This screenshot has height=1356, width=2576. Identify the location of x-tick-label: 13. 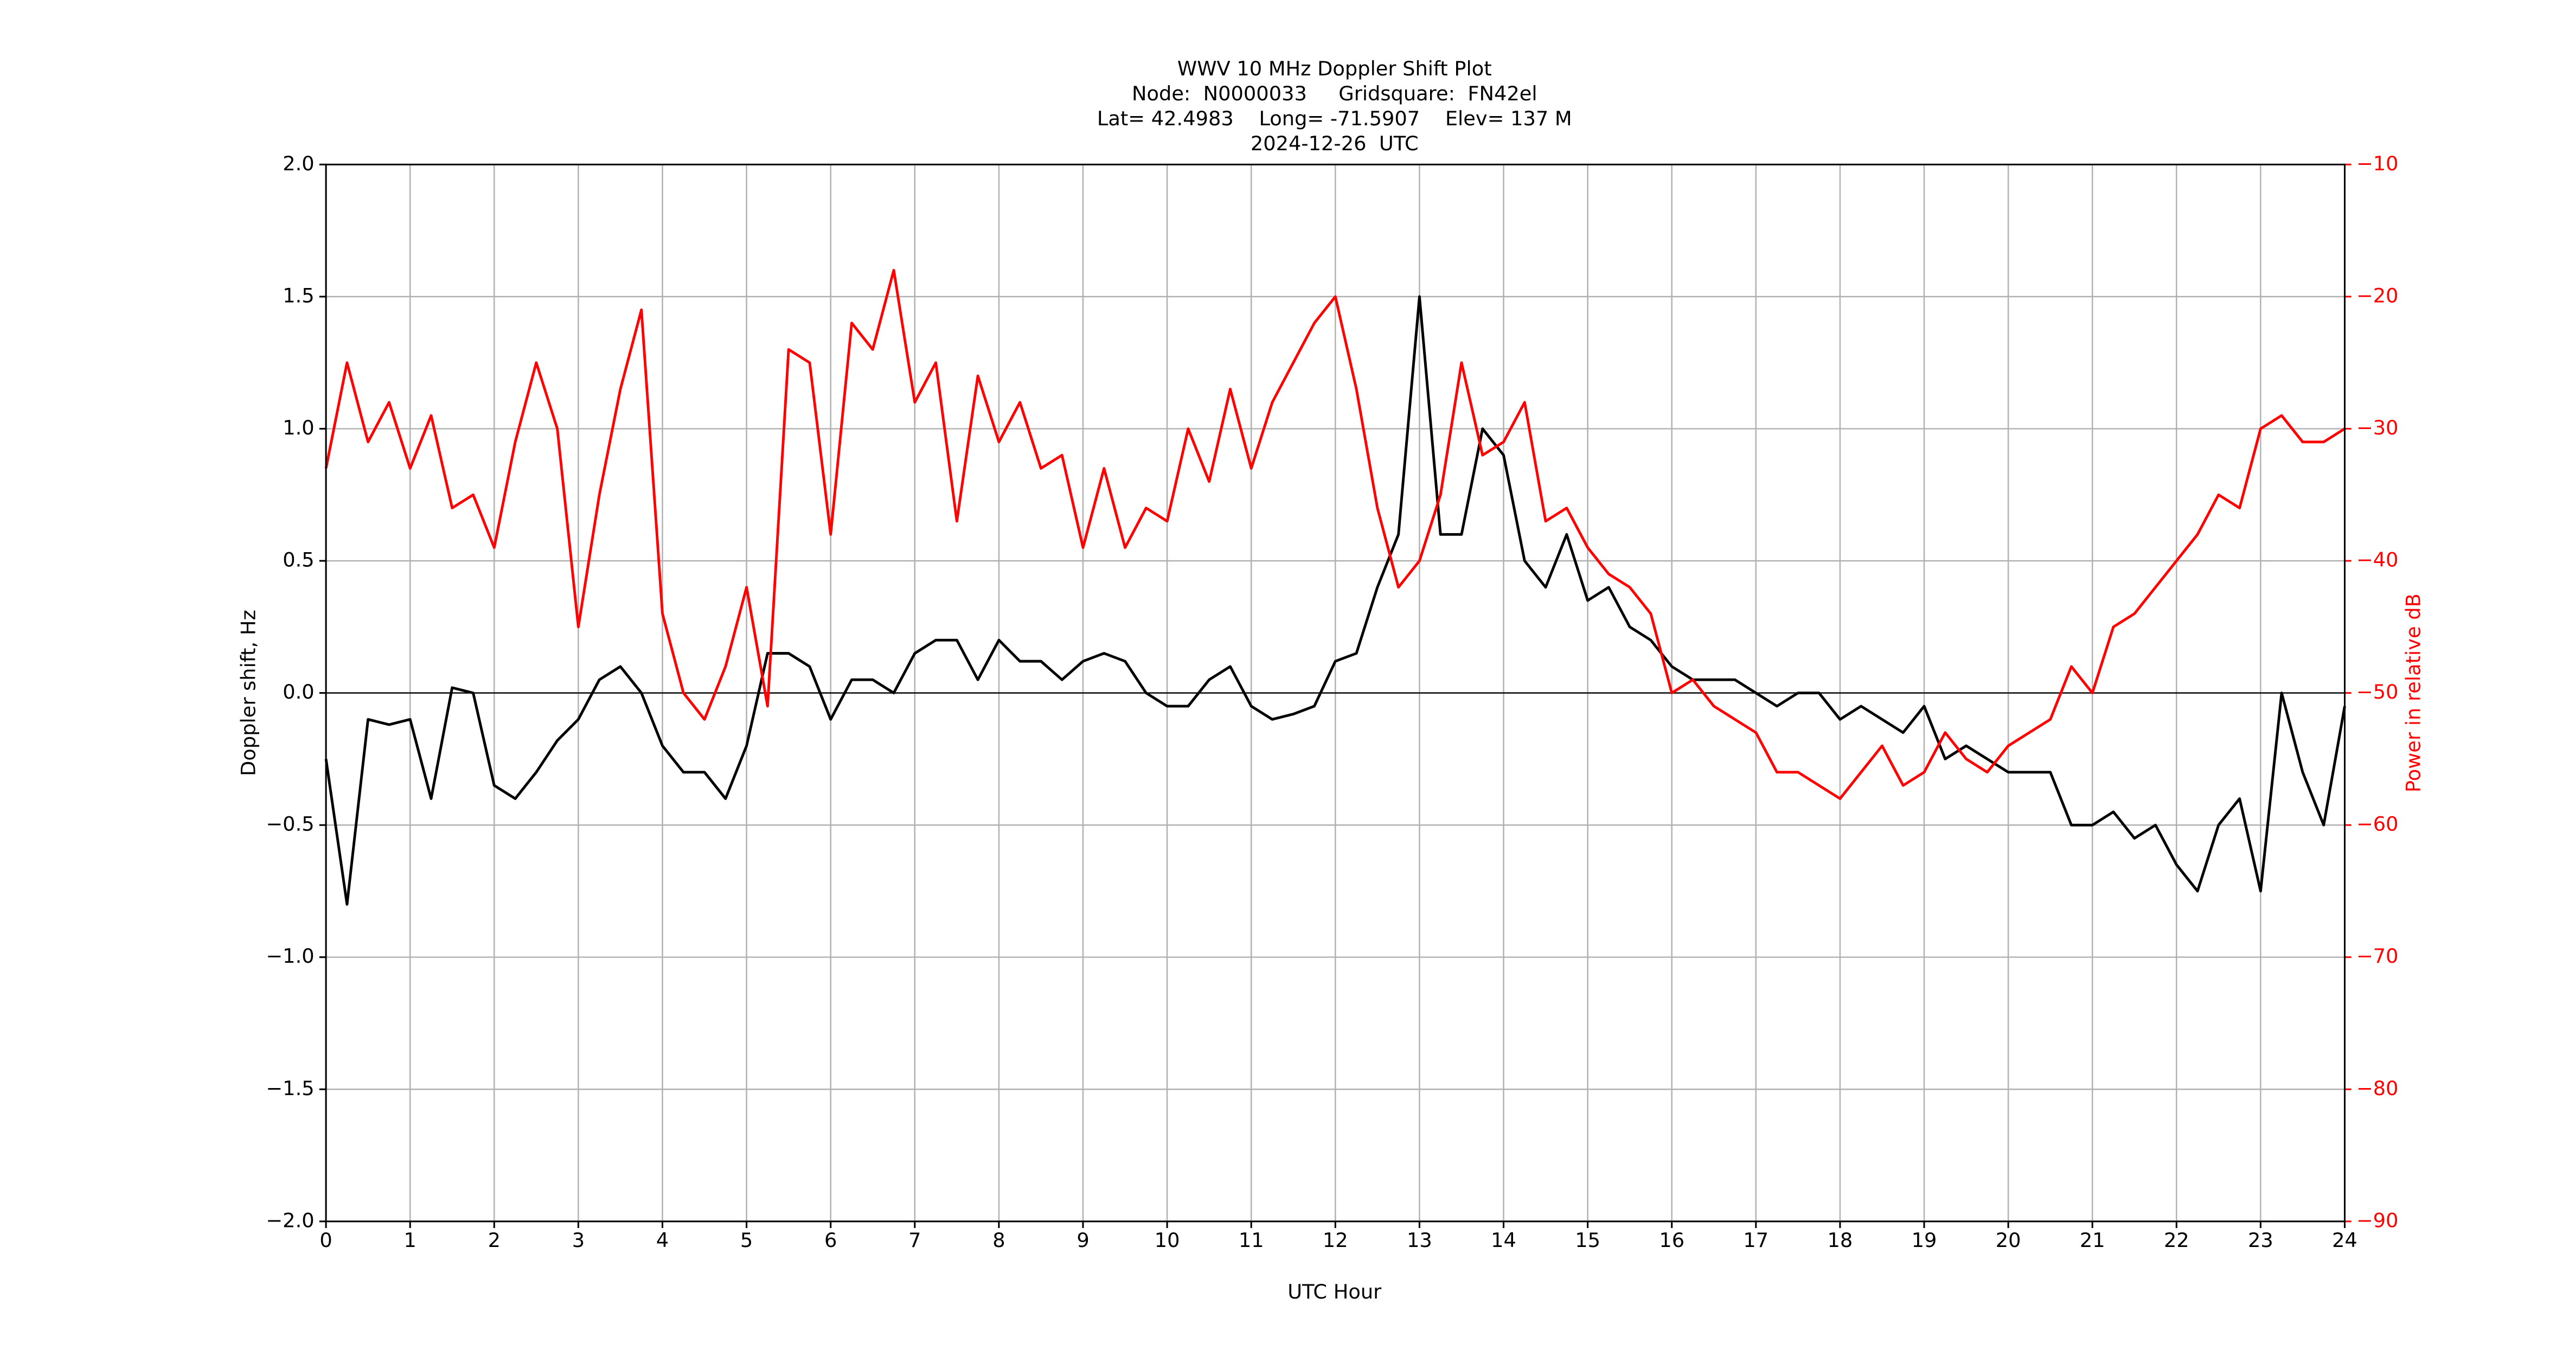
(1419, 1240).